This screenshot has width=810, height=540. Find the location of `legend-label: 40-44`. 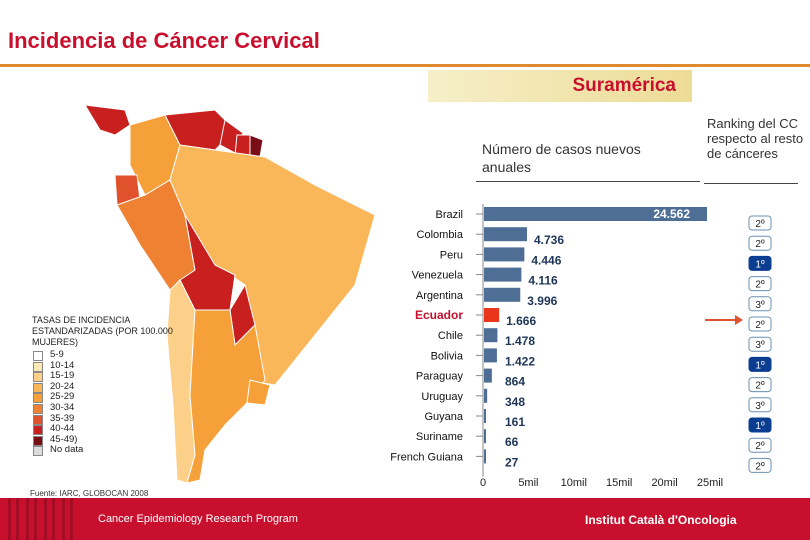

legend-label: 40-44 is located at coordinates (62, 429).